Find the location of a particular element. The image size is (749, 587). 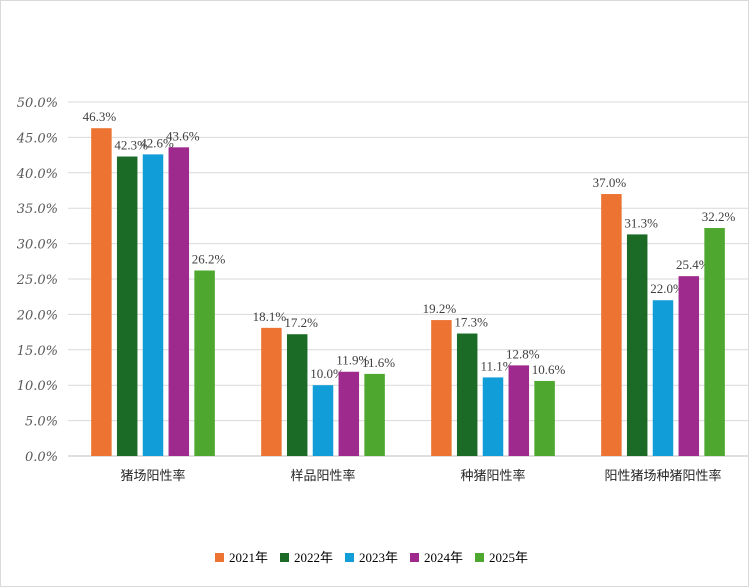

y-tick-label: 20.0% is located at coordinates (37, 315).